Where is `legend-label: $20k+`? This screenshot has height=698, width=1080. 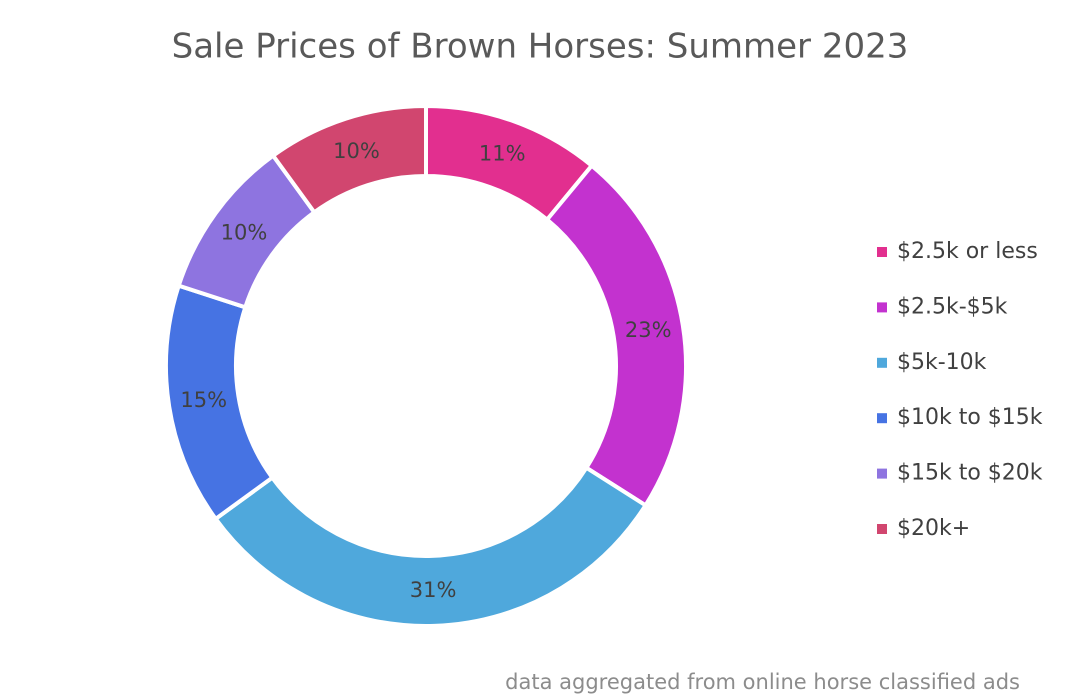
legend-label: $20k+ is located at coordinates (933, 528).